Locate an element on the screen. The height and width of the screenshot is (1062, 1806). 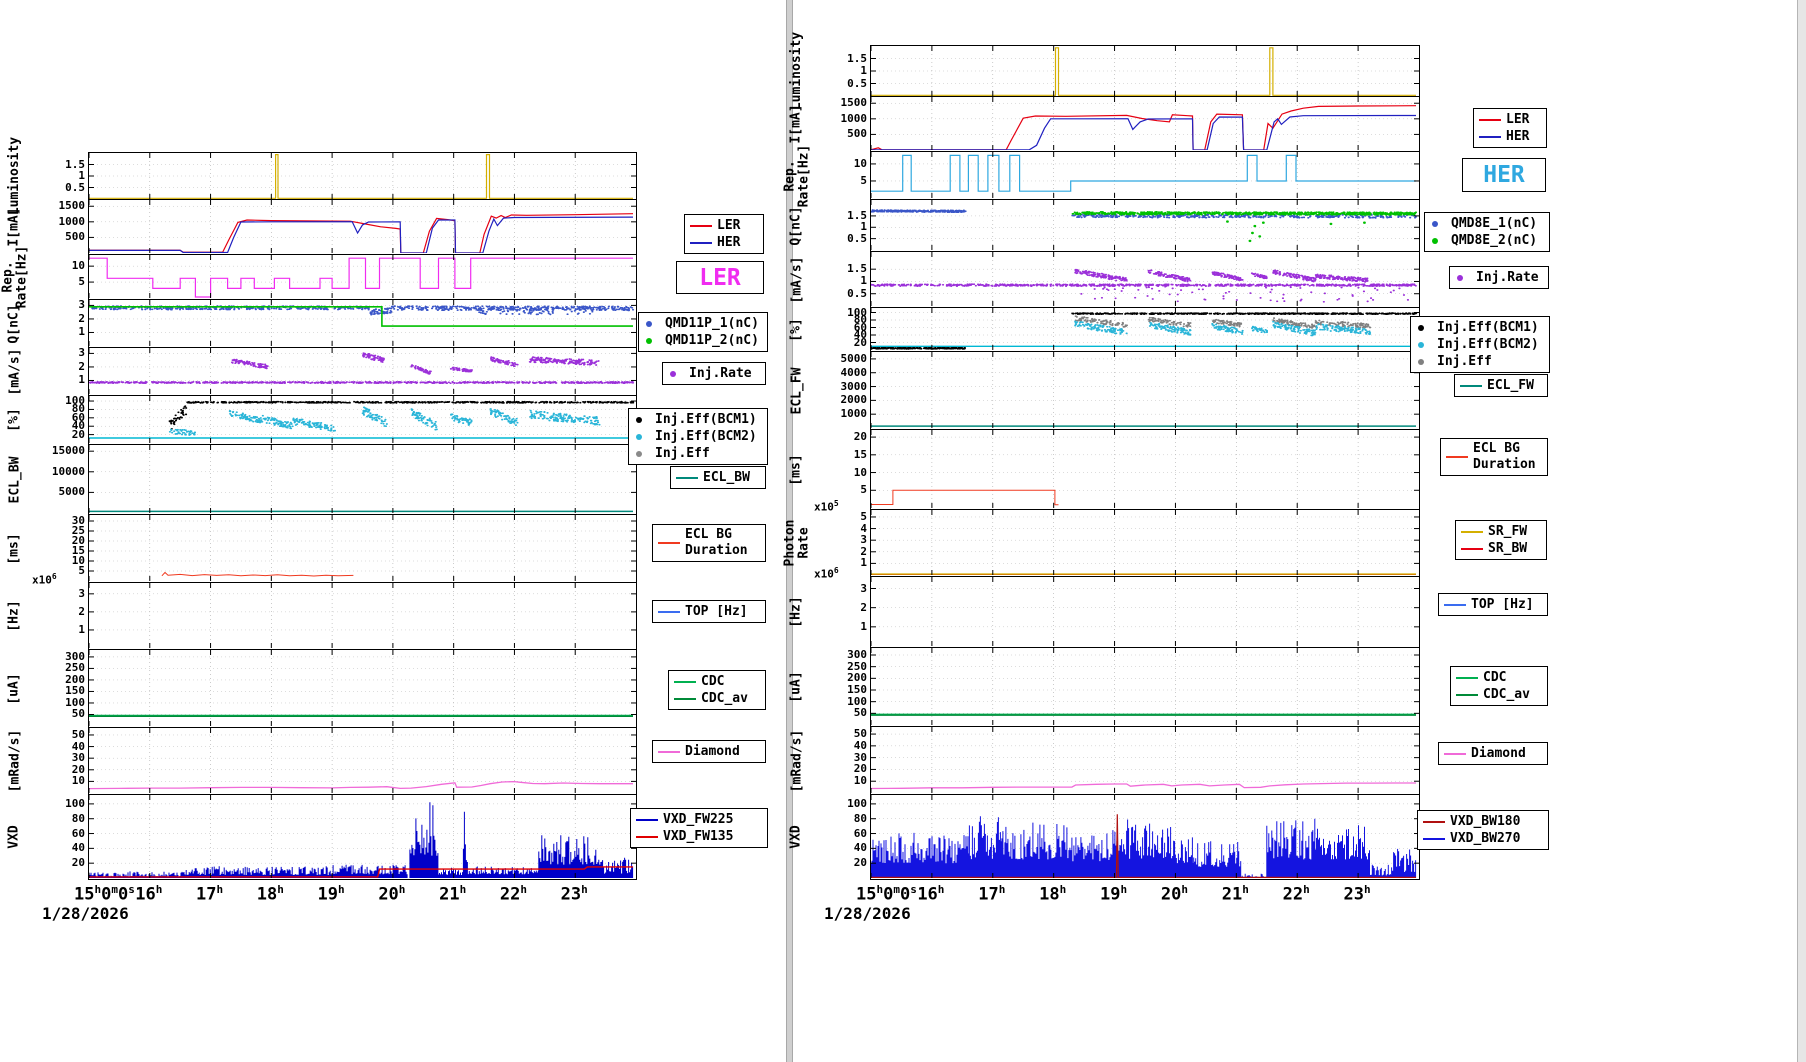
left-diamond-ytick-10: 10 is located at coordinates (78, 781).